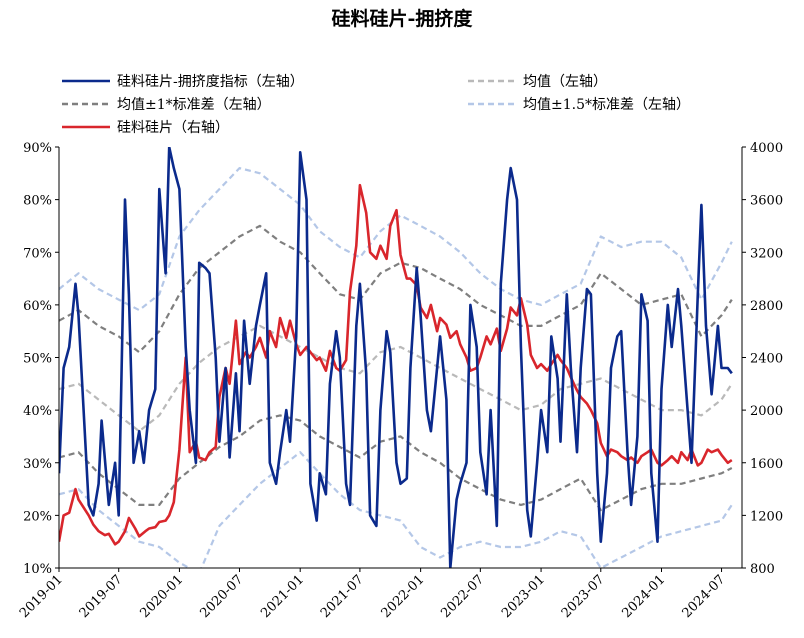 The width and height of the screenshot is (804, 638). What do you see at coordinates (37, 359) in the screenshot?
I see `left-tick-label: 50%` at bounding box center [37, 359].